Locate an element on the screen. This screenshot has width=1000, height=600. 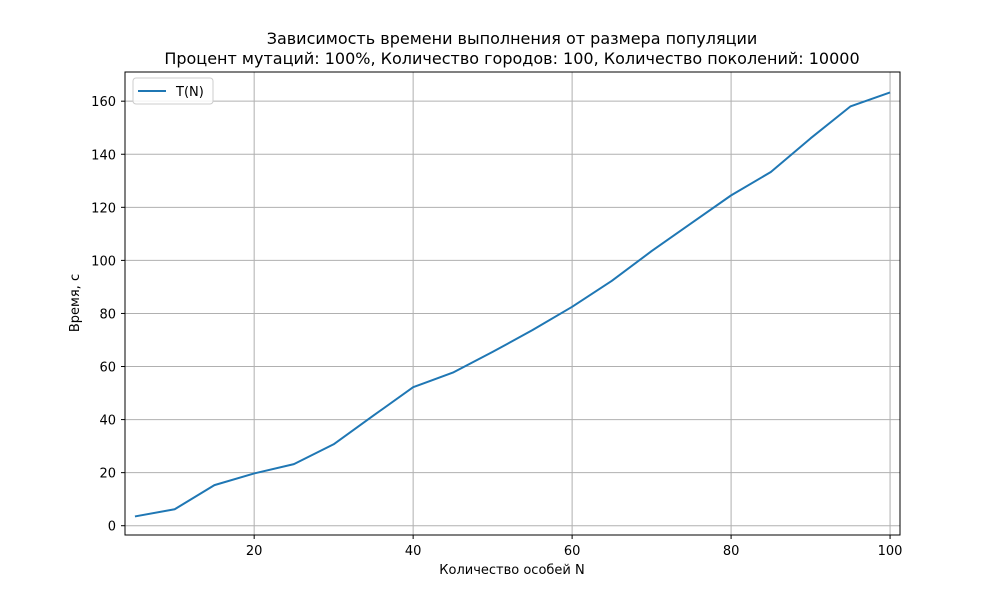
y-tick-label: 160 is located at coordinates (103, 102).